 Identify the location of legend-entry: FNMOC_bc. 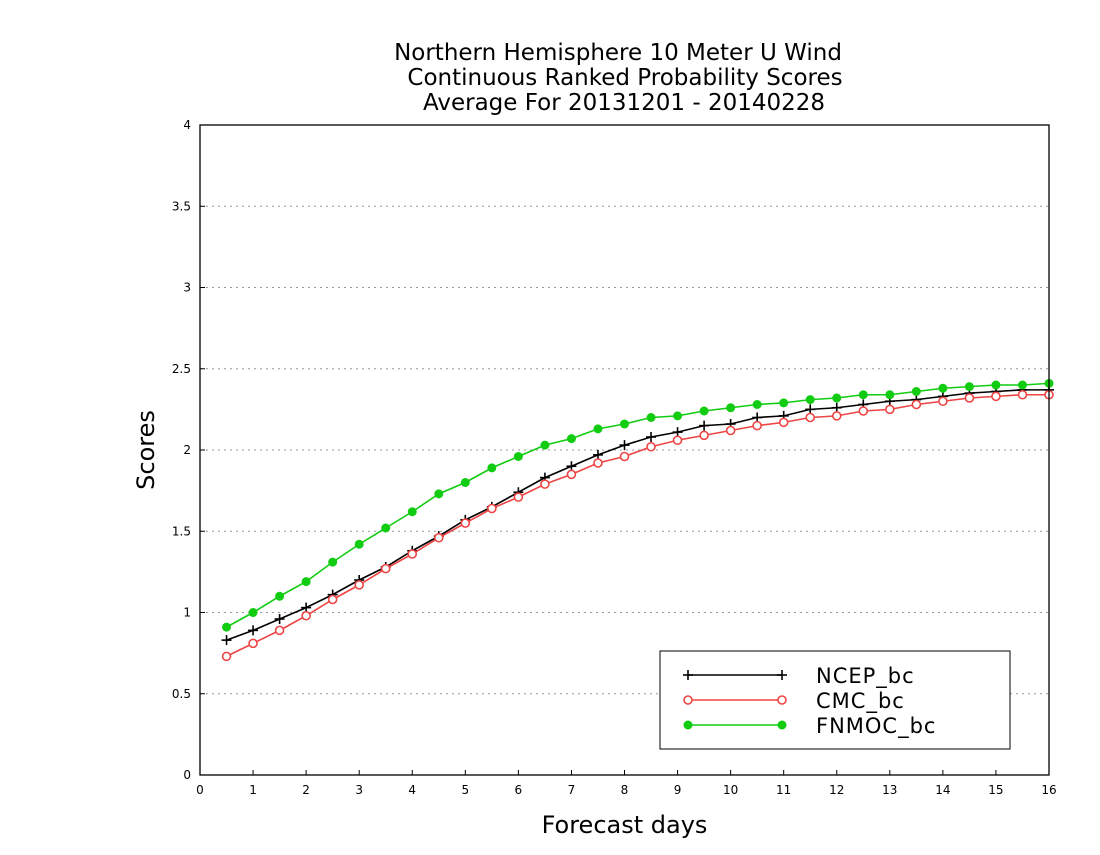
(809, 726).